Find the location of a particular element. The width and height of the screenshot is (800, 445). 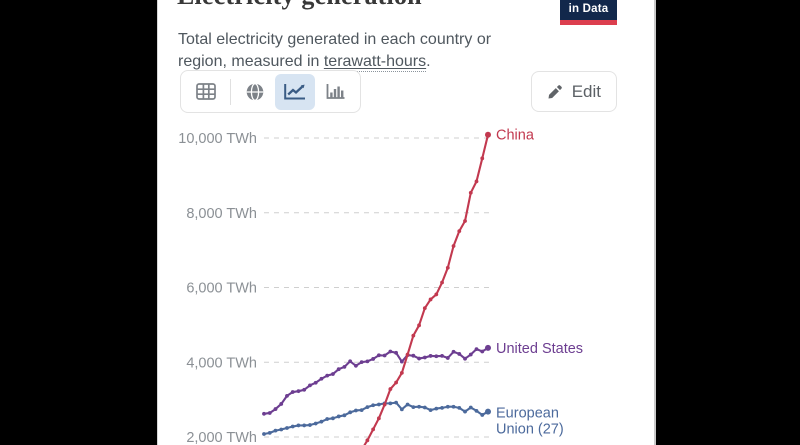

y-axis-tick-label: 10,000 TWh is located at coordinates (217, 139).